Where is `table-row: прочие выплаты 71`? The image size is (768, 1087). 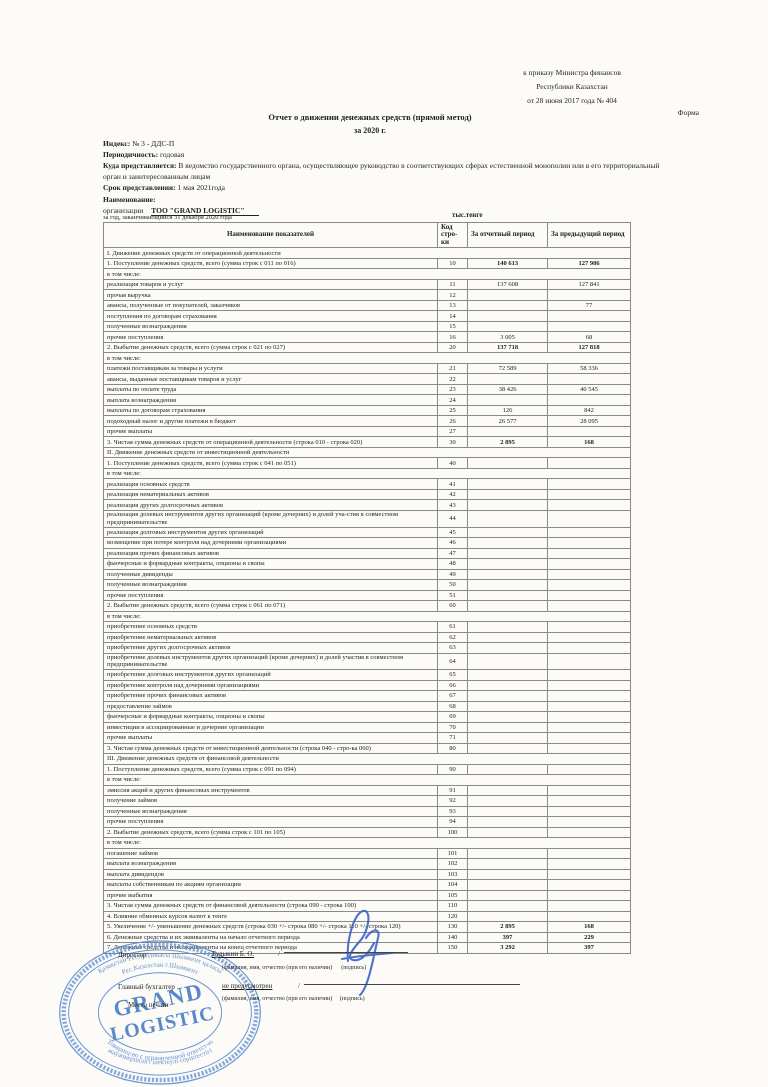 table-row: прочие выплаты 71 is located at coordinates (367, 738).